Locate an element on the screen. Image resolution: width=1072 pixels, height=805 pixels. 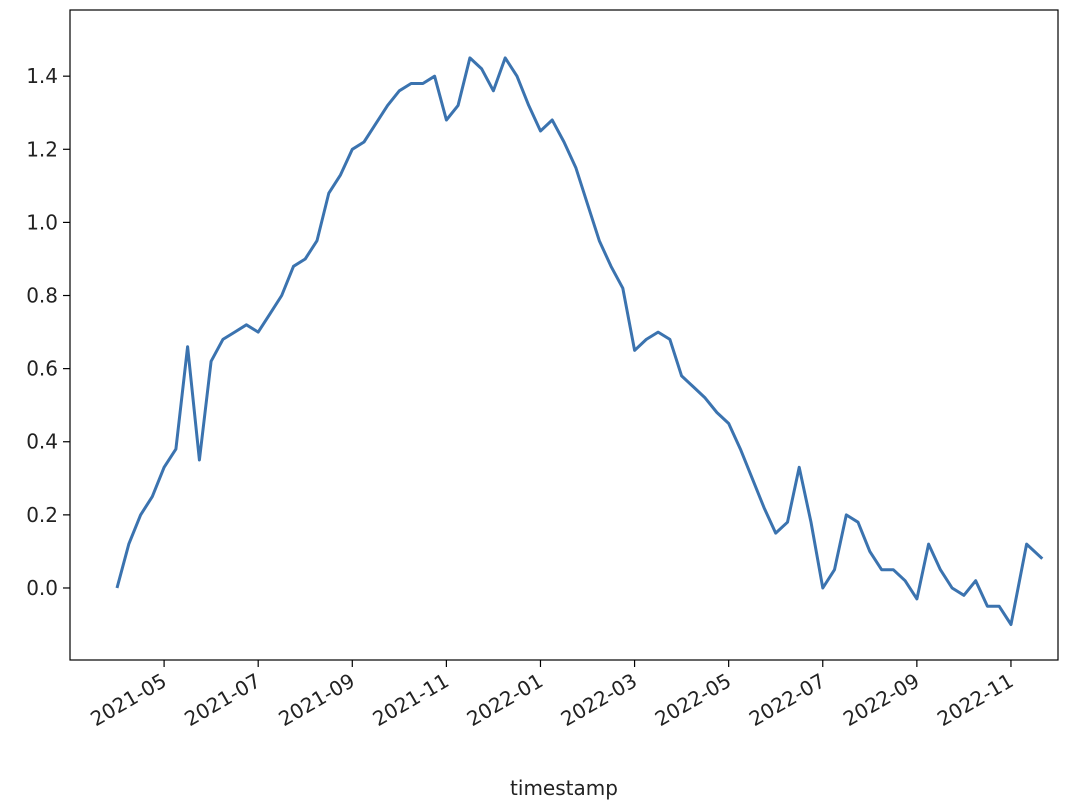
x-tick-label: 2022-05 is located at coordinates (693, 699).